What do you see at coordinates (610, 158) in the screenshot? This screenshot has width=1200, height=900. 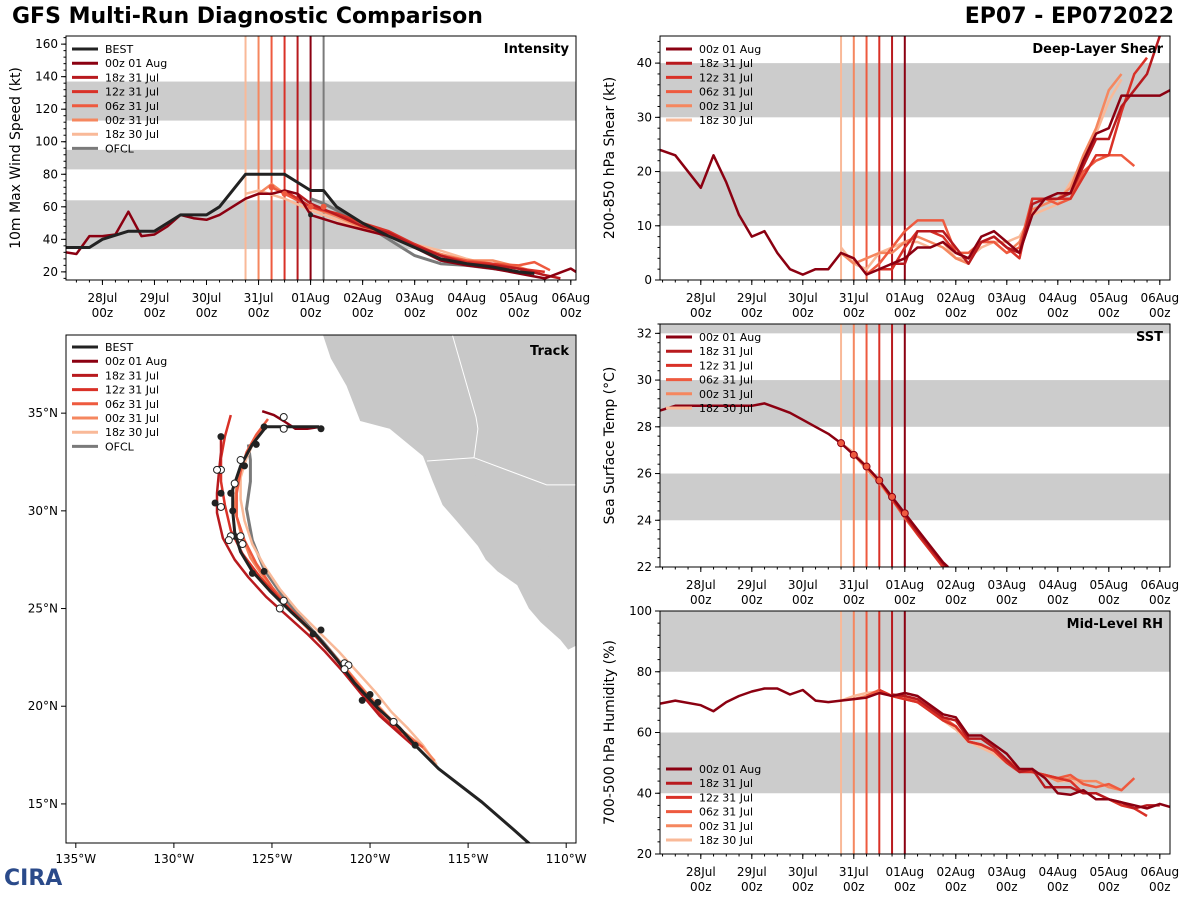 I see `shear-ylabel: 200-850 hPa Shear (kt)` at bounding box center [610, 158].